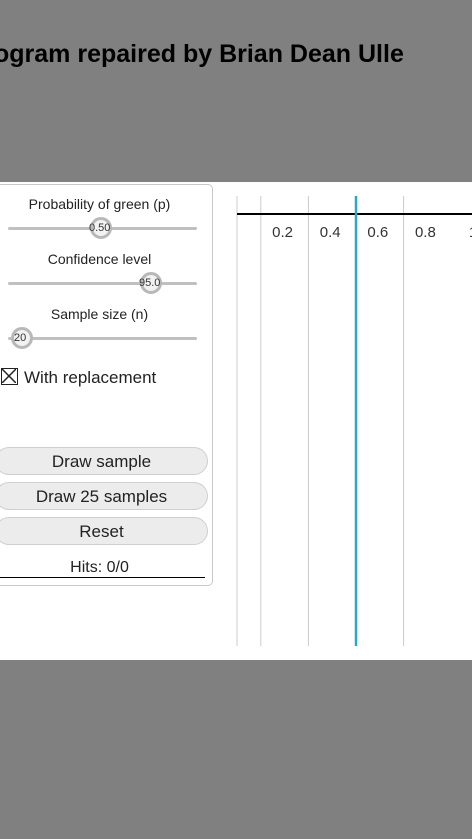 The height and width of the screenshot is (839, 472). What do you see at coordinates (282, 232) in the screenshot?
I see `x-tick-label-0: 0.2` at bounding box center [282, 232].